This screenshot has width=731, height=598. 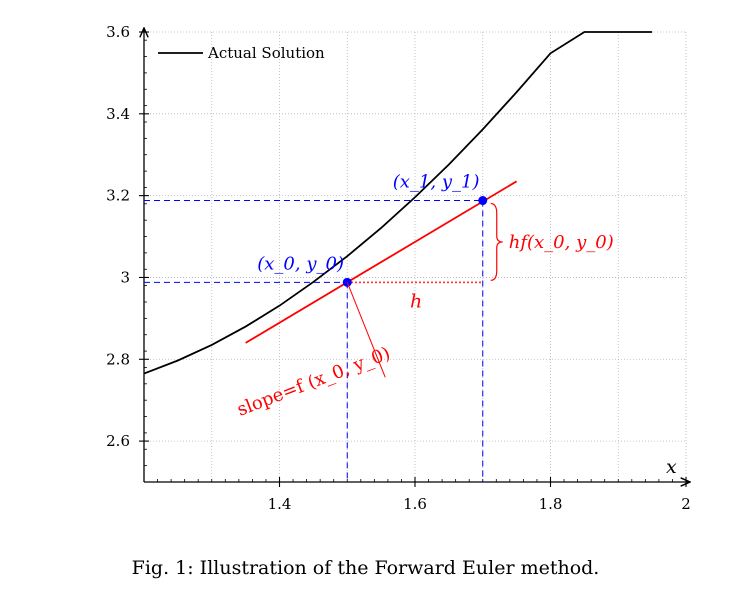 I want to click on y-tick-label: 3.4, so click(x=118, y=114).